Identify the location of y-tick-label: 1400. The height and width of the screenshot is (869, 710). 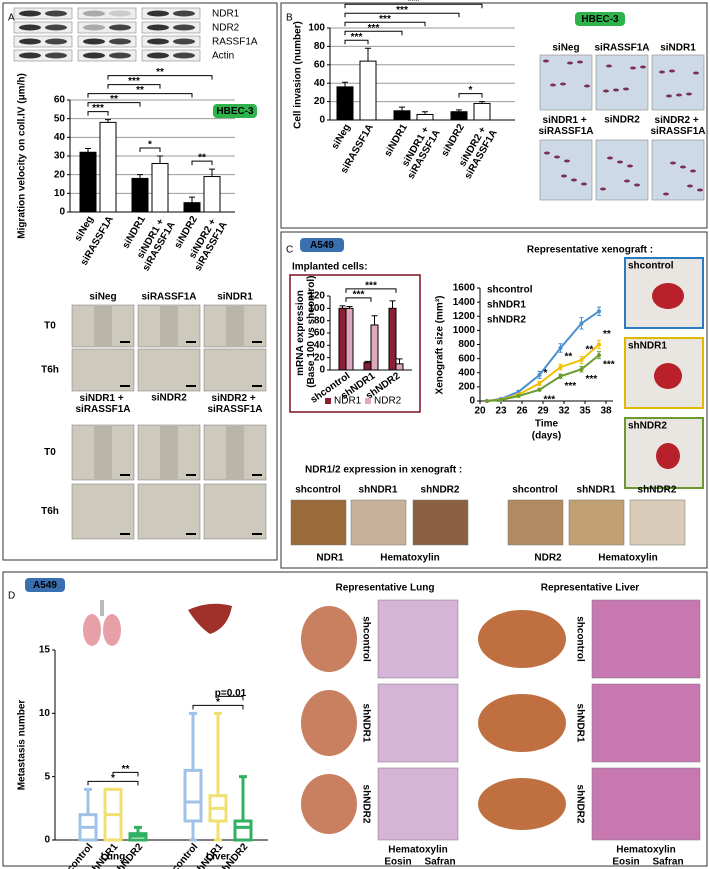
(464, 302).